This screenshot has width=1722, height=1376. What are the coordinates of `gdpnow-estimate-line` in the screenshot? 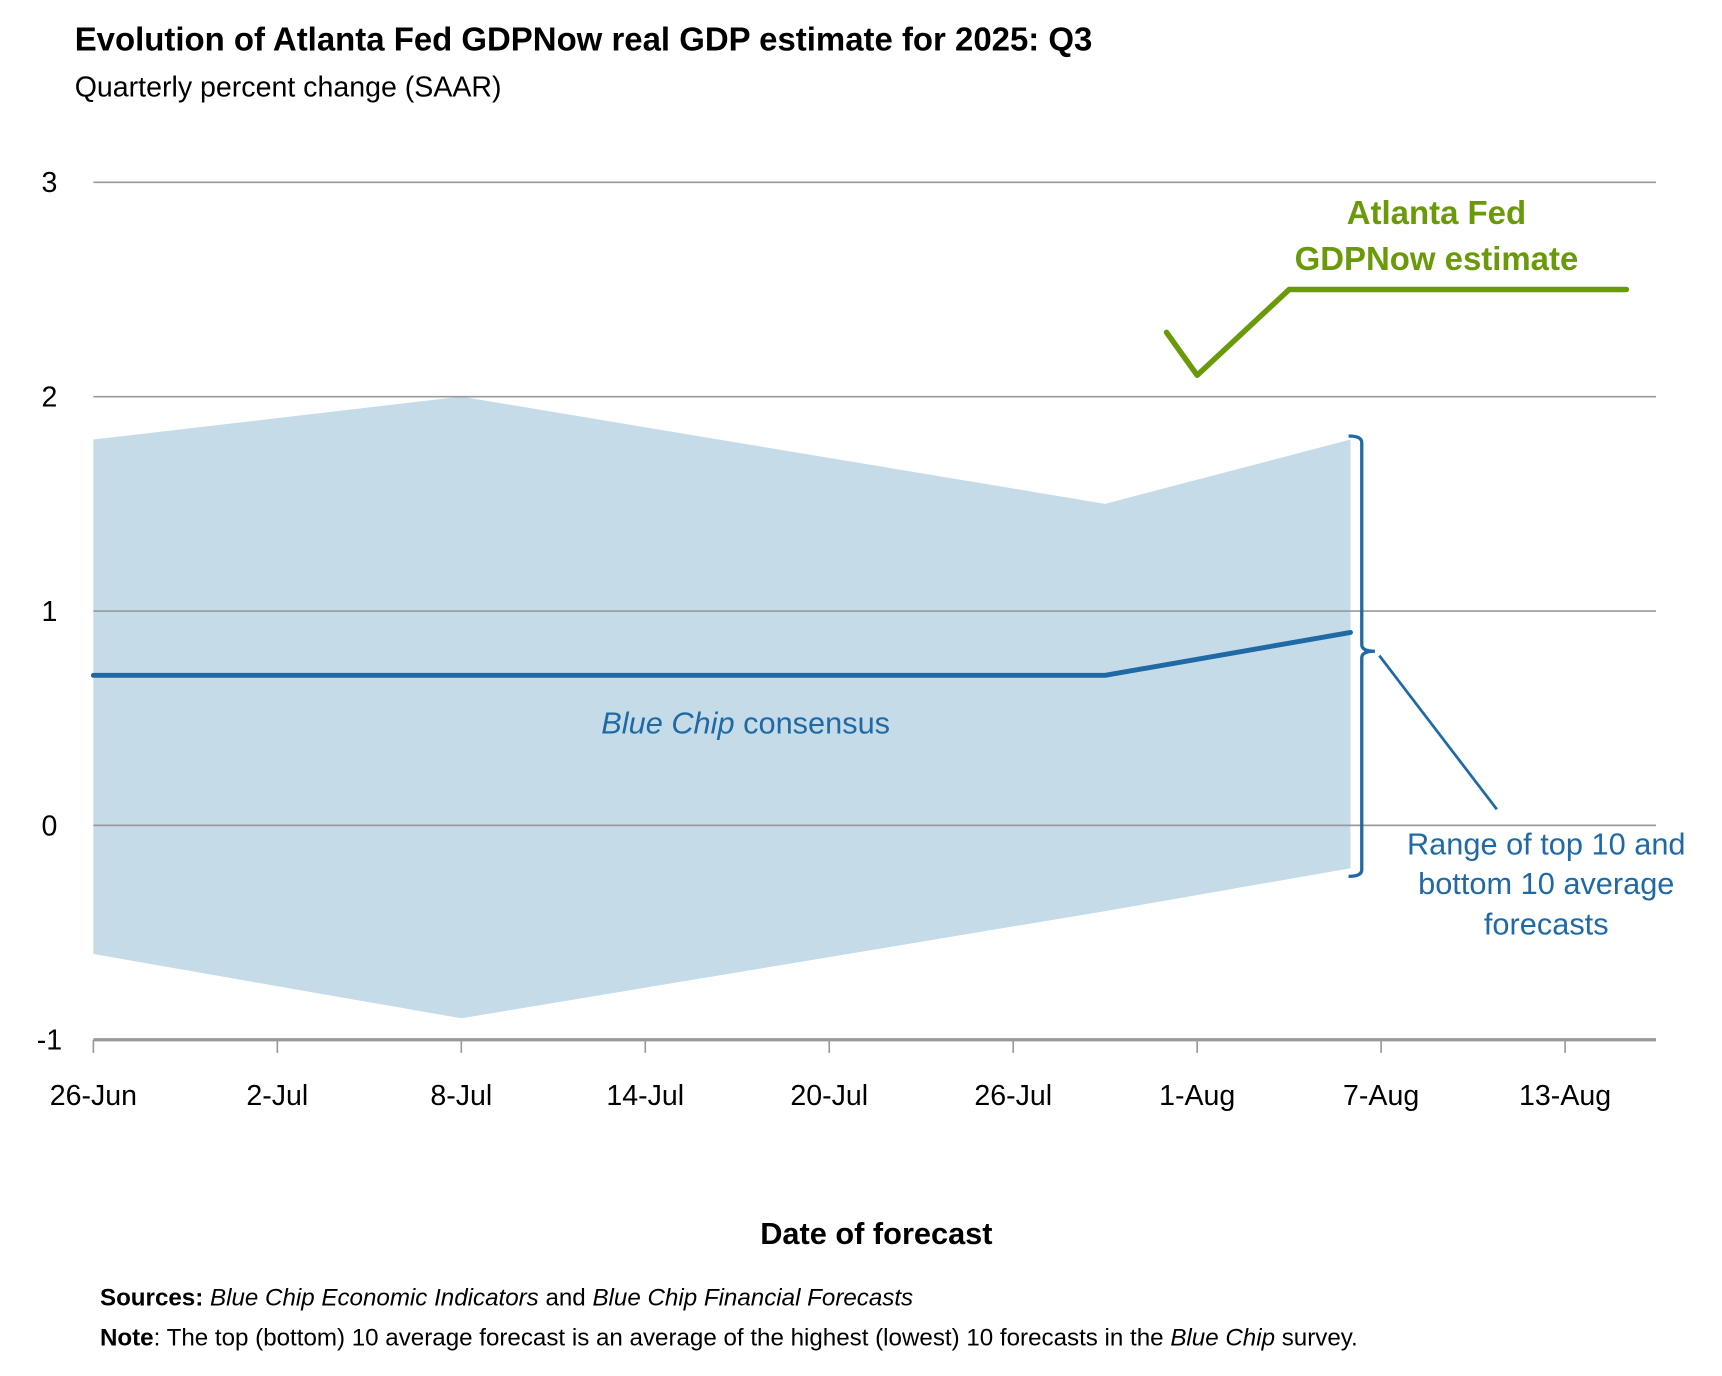 It's located at (1396, 332).